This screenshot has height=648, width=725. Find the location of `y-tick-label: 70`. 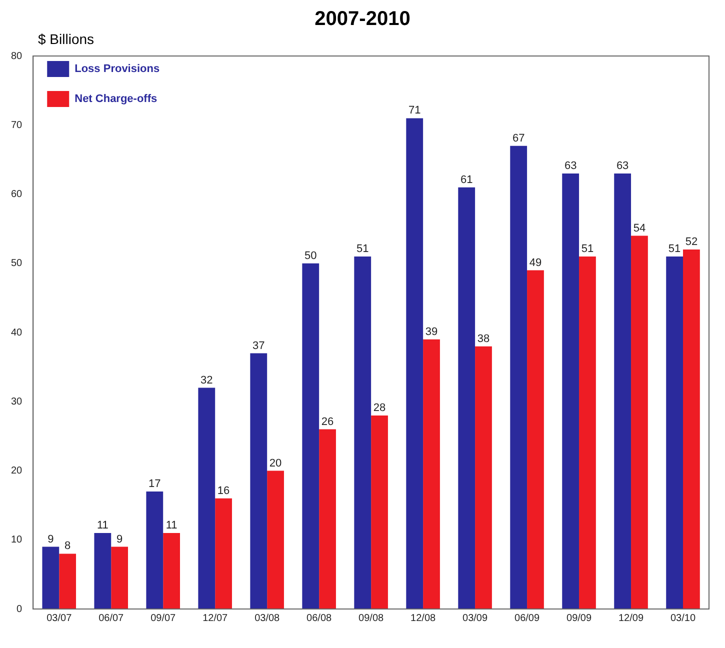

y-tick-label: 70 is located at coordinates (17, 125).